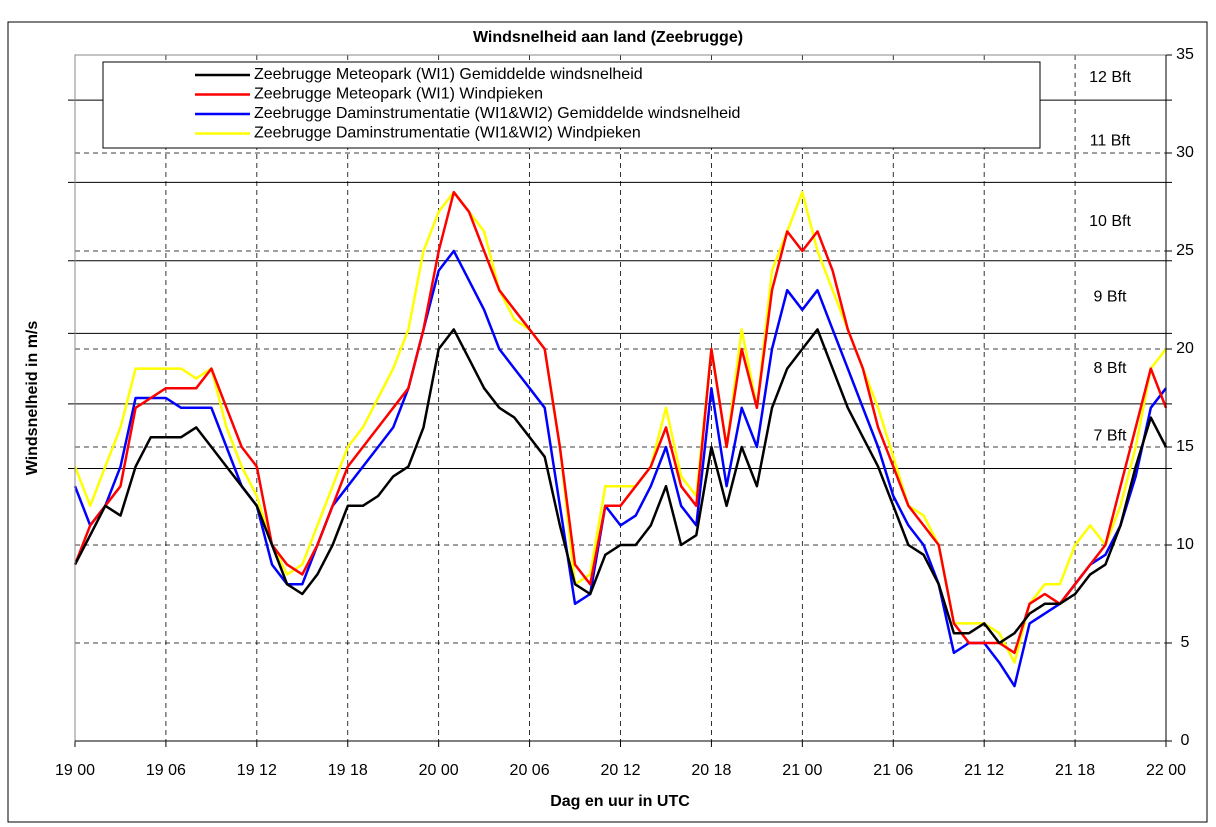 The image size is (1216, 827). I want to click on y-tick-label: 30, so click(1185, 152).